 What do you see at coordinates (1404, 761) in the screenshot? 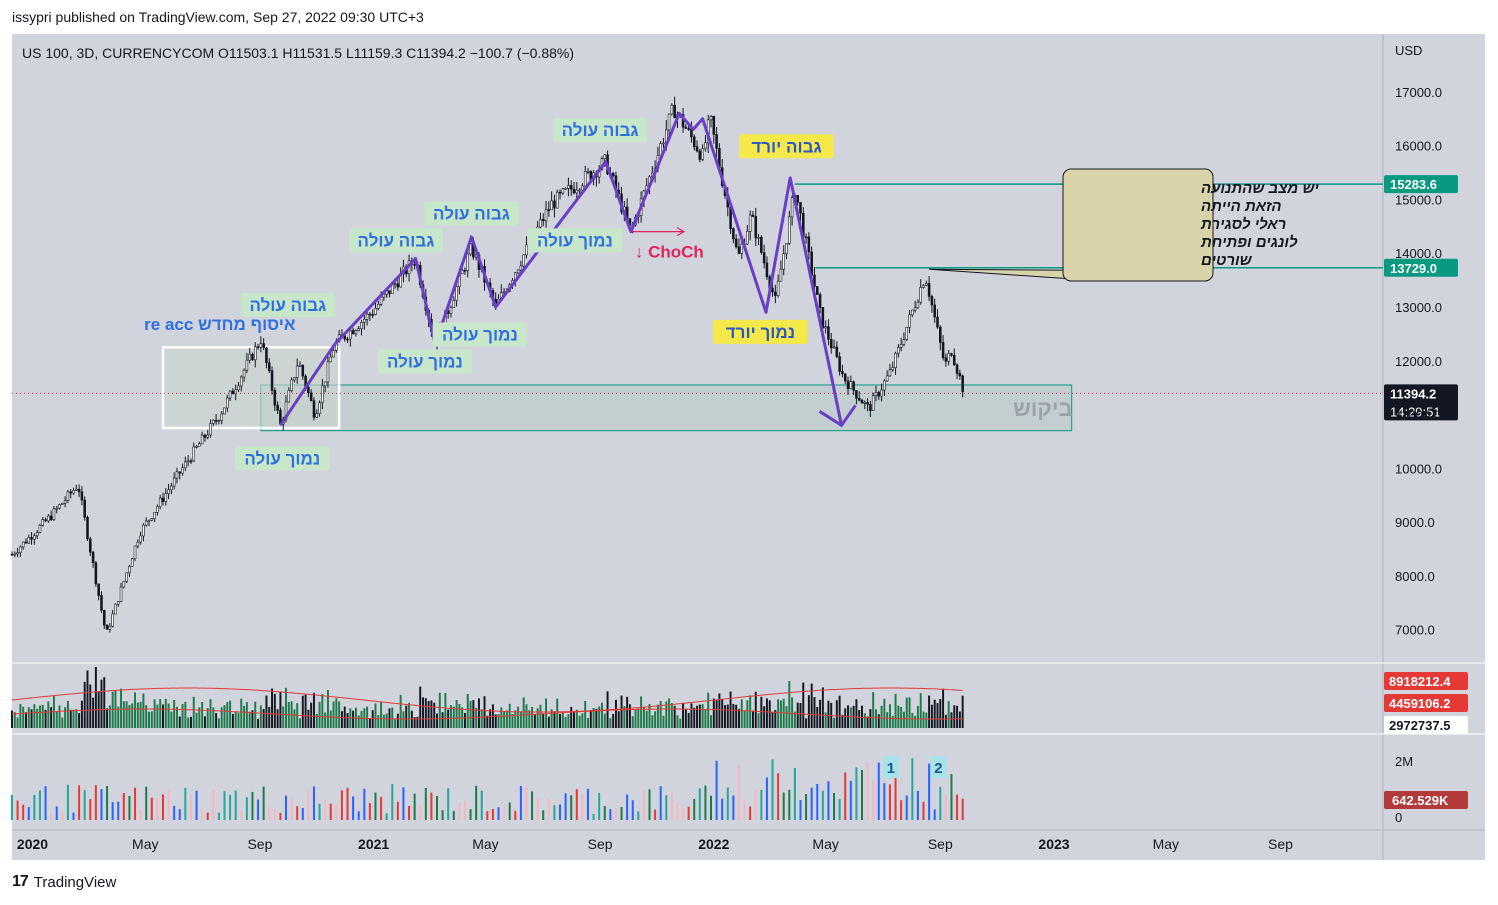
I see `hist-tick: 2M` at bounding box center [1404, 761].